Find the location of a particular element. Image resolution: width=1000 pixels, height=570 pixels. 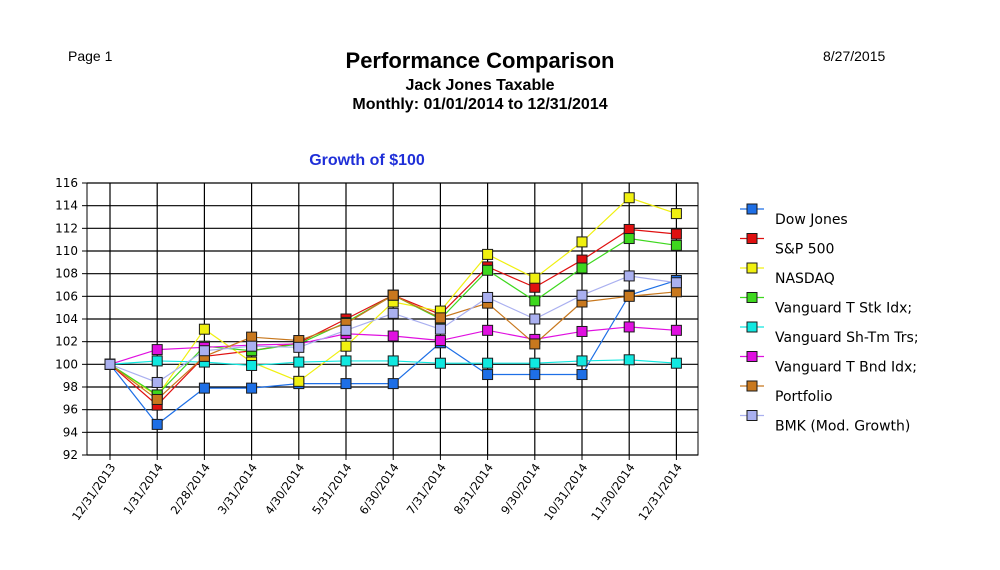

legend-label: Portfolio is located at coordinates (804, 397).